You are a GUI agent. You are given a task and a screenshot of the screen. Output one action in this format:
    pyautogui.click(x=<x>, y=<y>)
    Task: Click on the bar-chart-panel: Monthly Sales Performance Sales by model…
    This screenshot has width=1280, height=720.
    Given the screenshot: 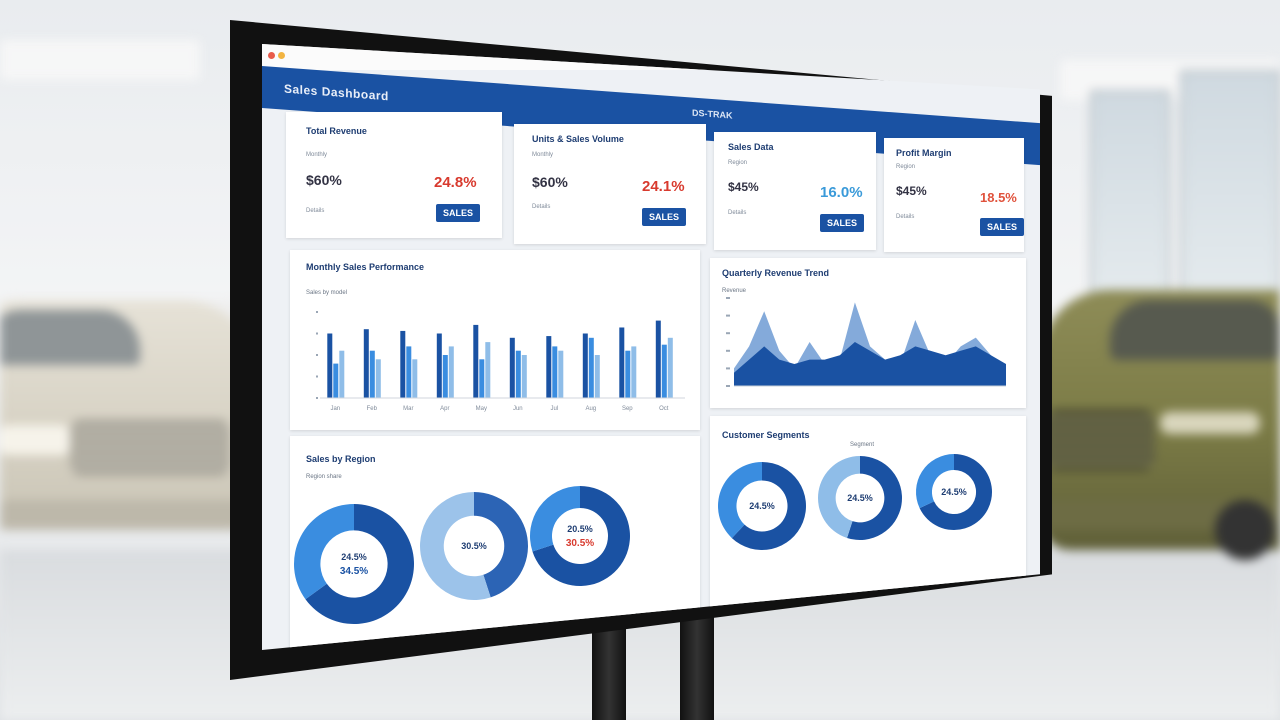 What is the action you would take?
    pyautogui.click(x=495, y=340)
    